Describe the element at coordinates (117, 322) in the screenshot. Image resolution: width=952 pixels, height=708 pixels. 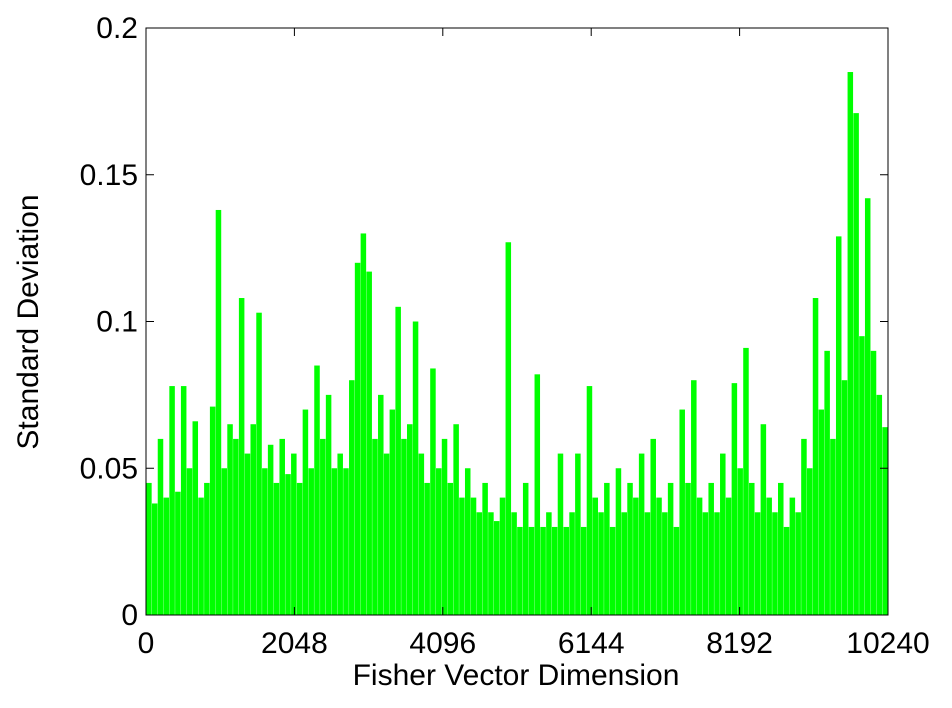
I see `y-tick-label: 0.1` at that location.